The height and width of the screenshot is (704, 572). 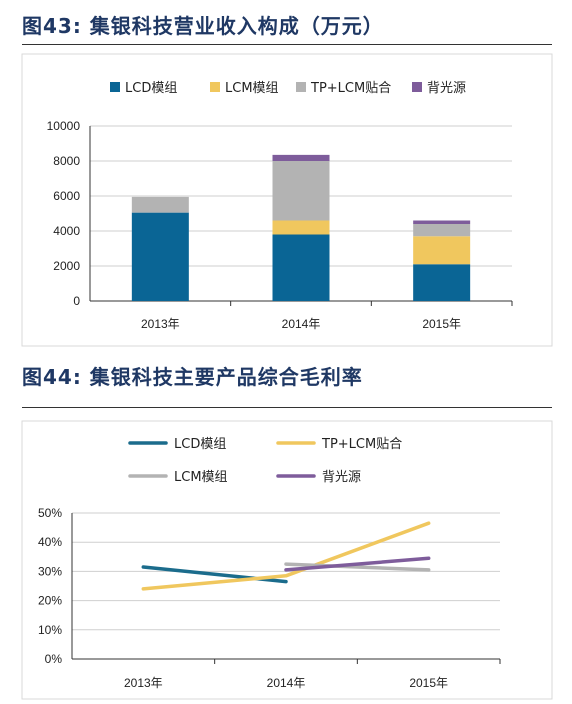 What do you see at coordinates (50, 571) in the screenshot?
I see `y-tick-label: 30%` at bounding box center [50, 571].